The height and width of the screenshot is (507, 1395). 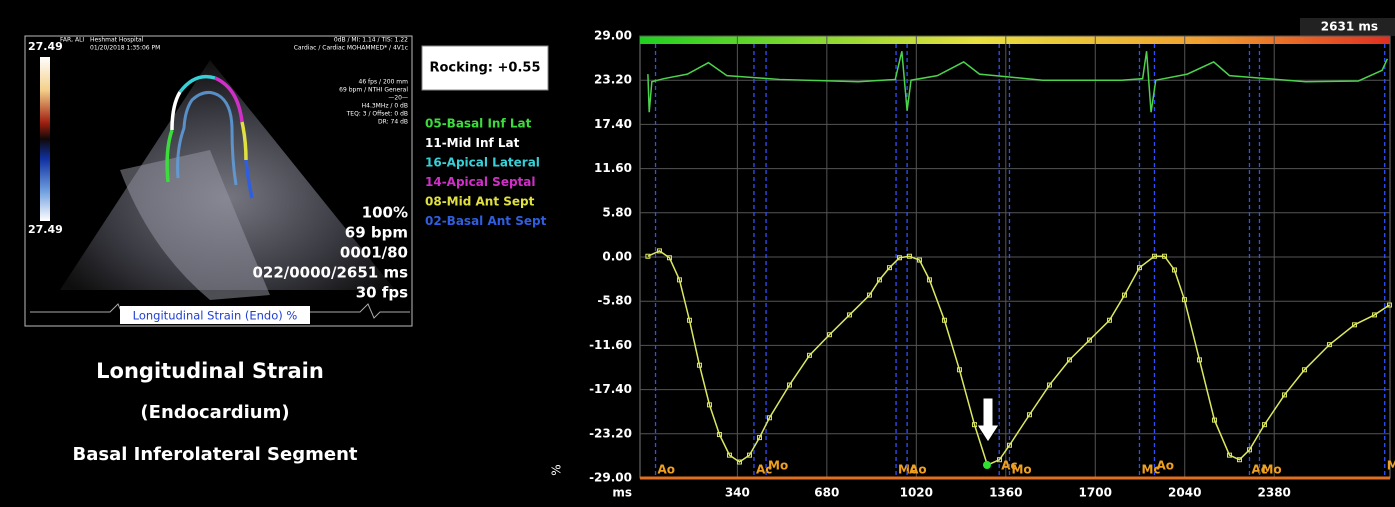 What do you see at coordinates (384, 82) in the screenshot?
I see `setting: 46 fps / 200 mm` at bounding box center [384, 82].